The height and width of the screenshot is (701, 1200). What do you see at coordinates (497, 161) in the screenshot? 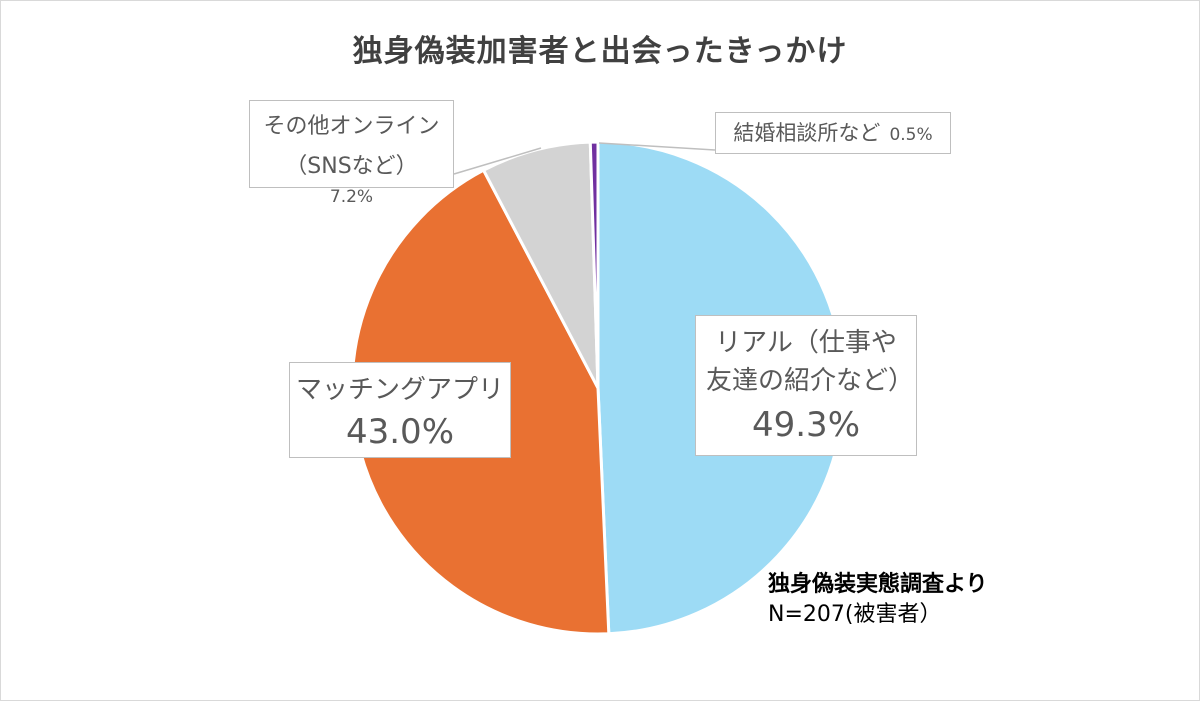
I see `leader-line-other-online` at bounding box center [497, 161].